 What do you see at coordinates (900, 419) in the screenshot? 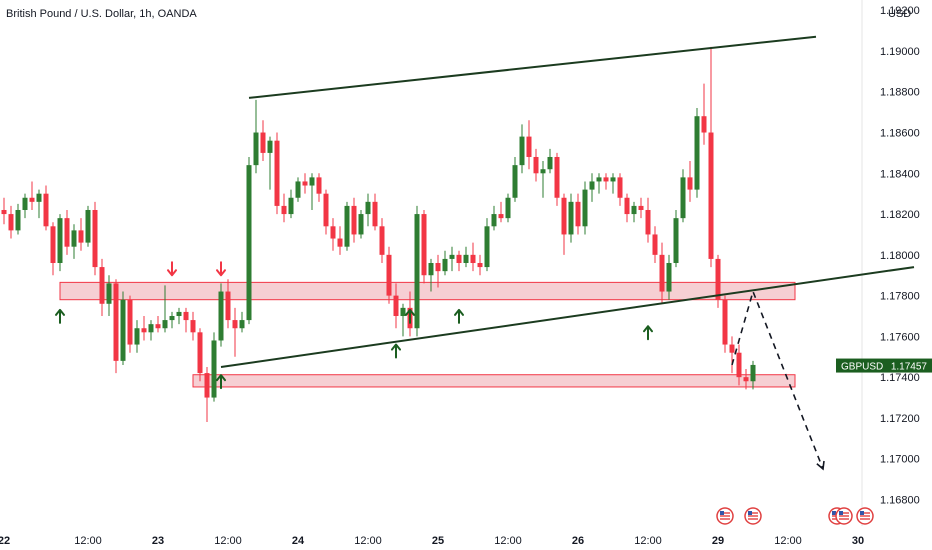
I see `y-tick-label: 1.17200` at bounding box center [900, 419].